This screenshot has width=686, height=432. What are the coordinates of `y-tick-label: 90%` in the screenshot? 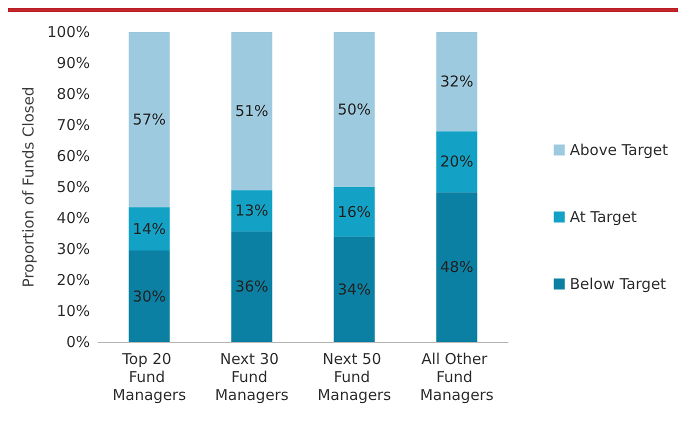 It's located at (73, 63).